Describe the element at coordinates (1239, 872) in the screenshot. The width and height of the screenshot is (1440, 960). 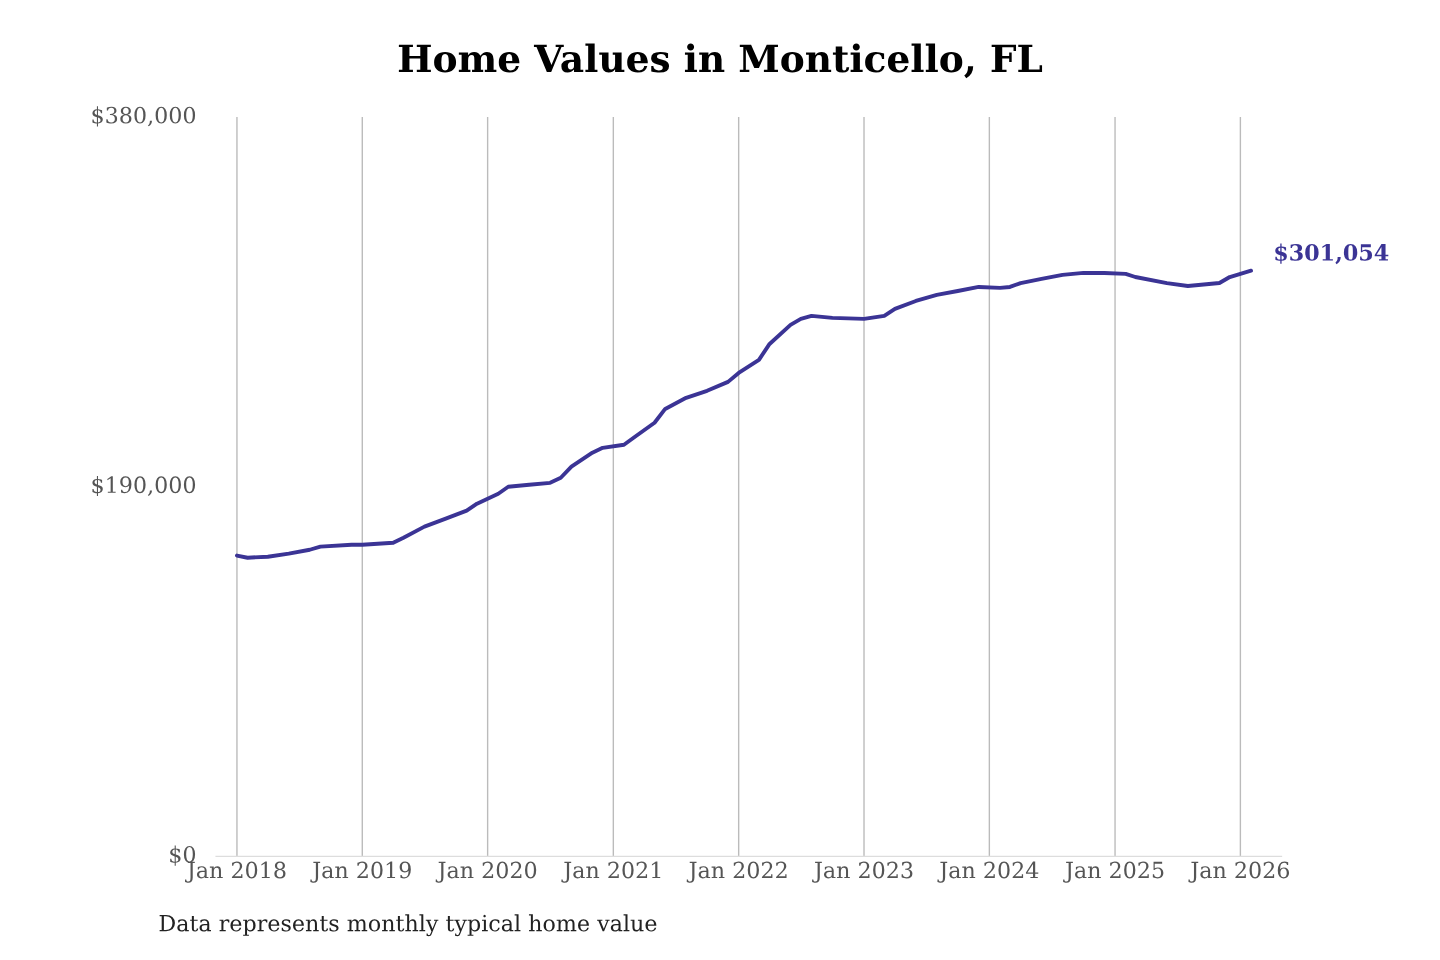
I see `x-tick-label: Jan 2026` at that location.